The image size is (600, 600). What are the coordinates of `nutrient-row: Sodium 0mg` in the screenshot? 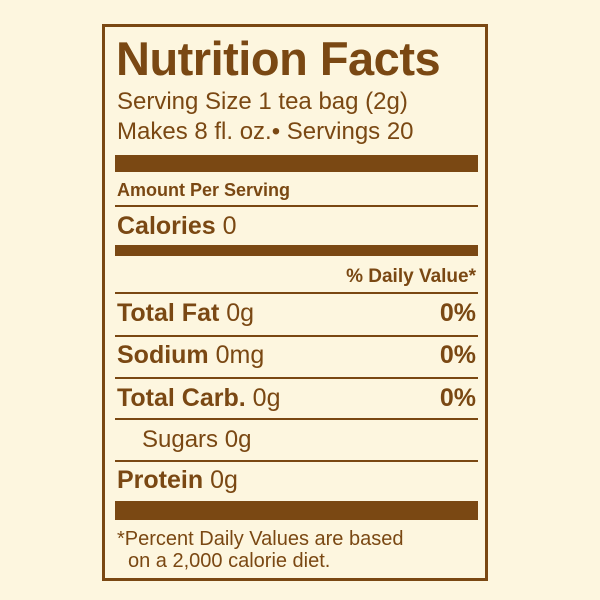 It's located at (190, 355).